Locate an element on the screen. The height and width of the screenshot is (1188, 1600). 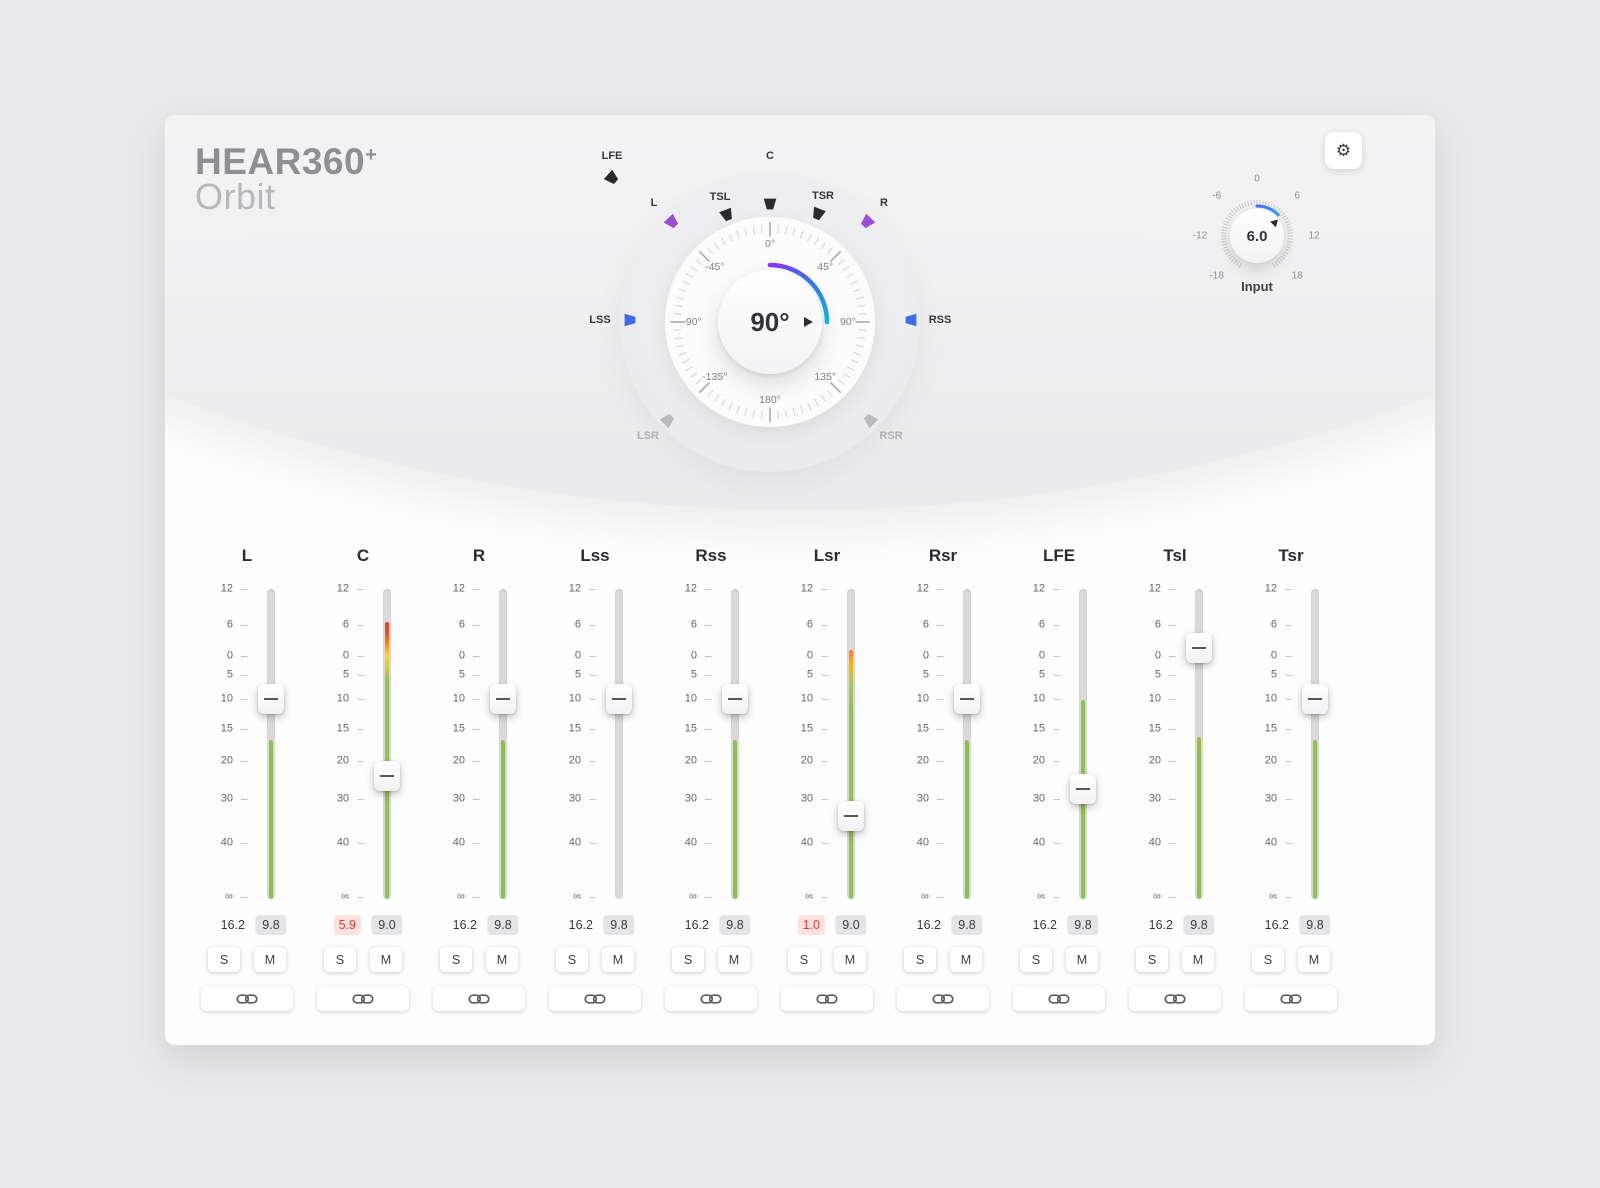
orbit-angle-knob: 90° is located at coordinates (770, 322).